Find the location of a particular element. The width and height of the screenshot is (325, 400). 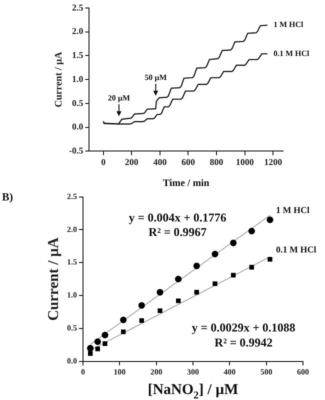

annotation: 50 µM is located at coordinates (156, 77).